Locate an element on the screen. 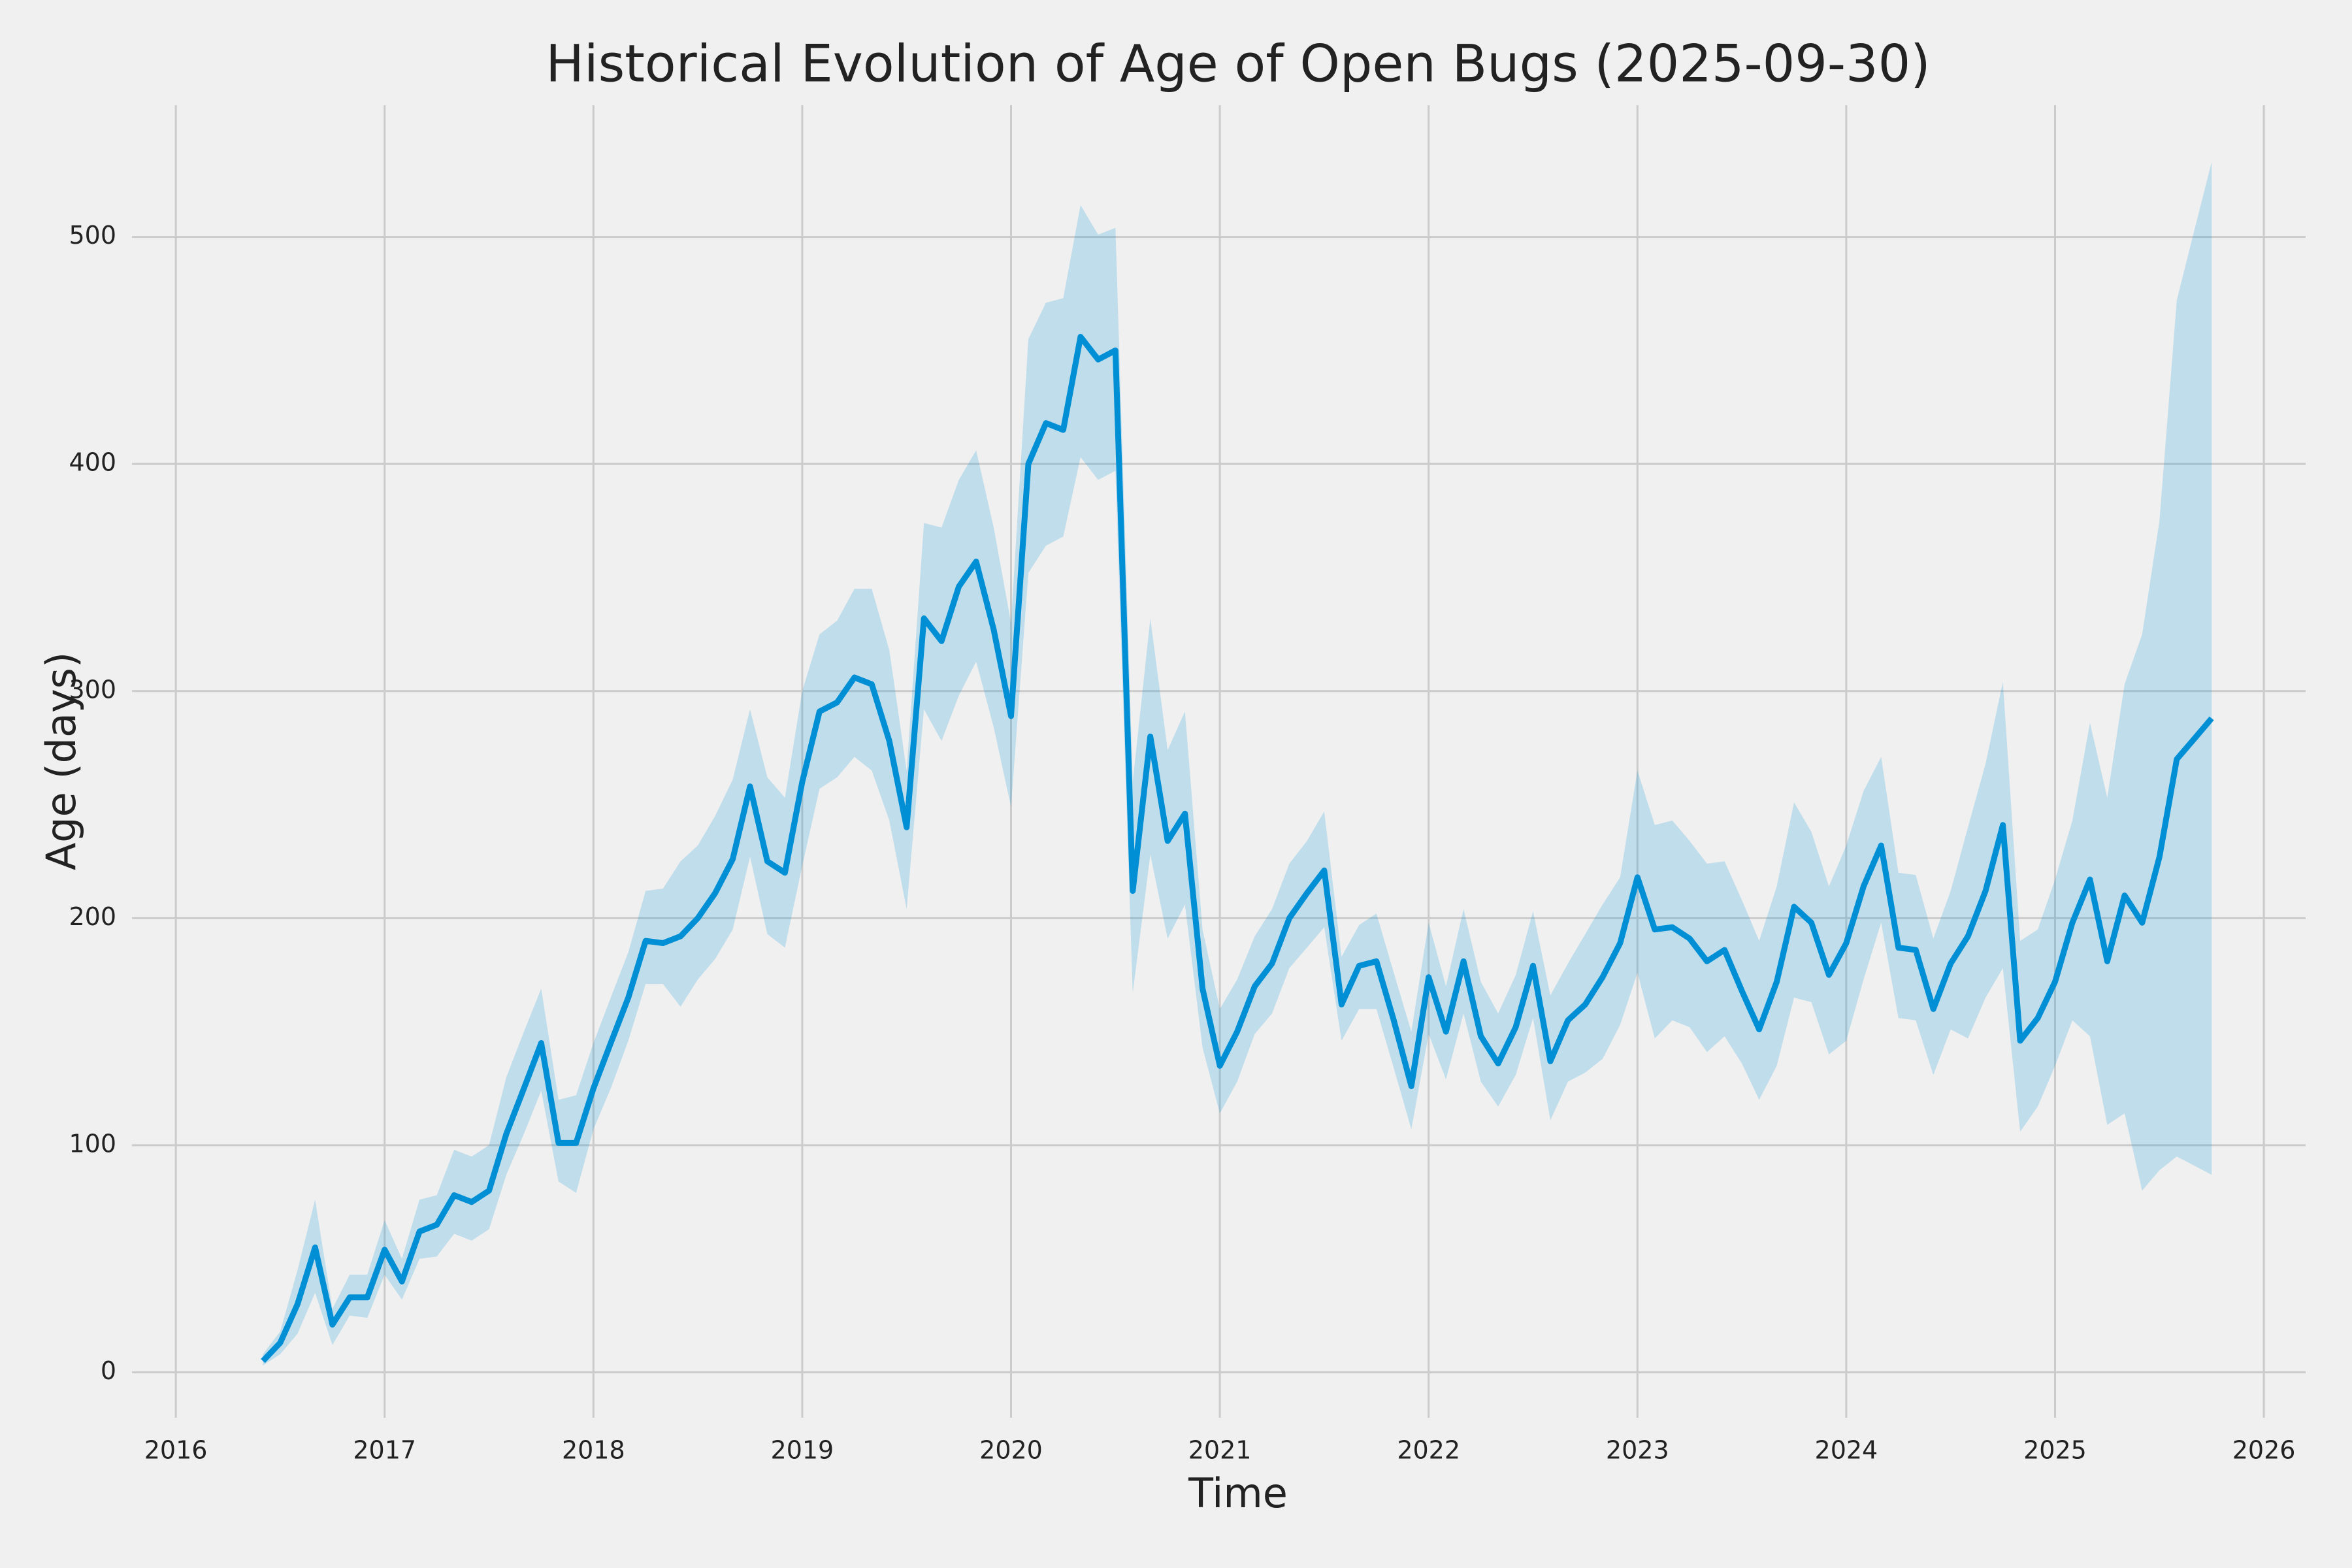 Image resolution: width=2352 pixels, height=1568 pixels. y-tick-label: 200 is located at coordinates (92, 916).